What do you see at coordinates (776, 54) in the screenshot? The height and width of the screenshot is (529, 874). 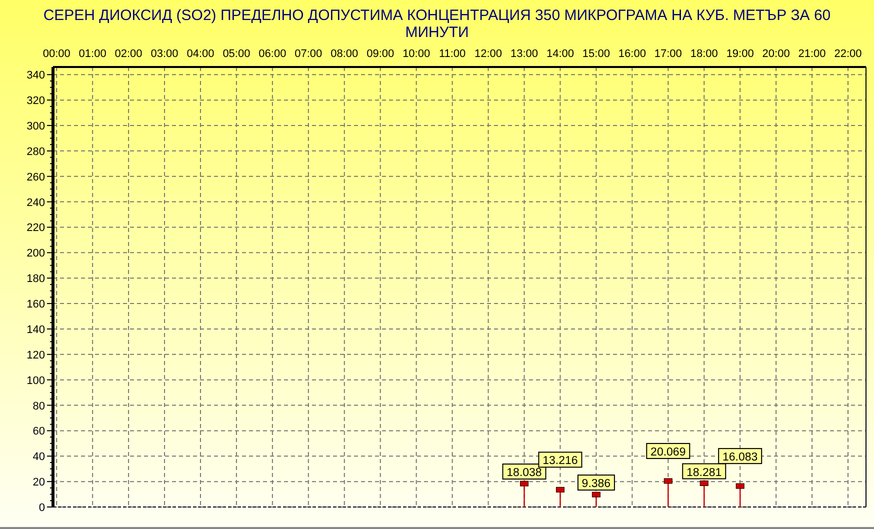 I see `x-tick-label: 20:00` at bounding box center [776, 54].